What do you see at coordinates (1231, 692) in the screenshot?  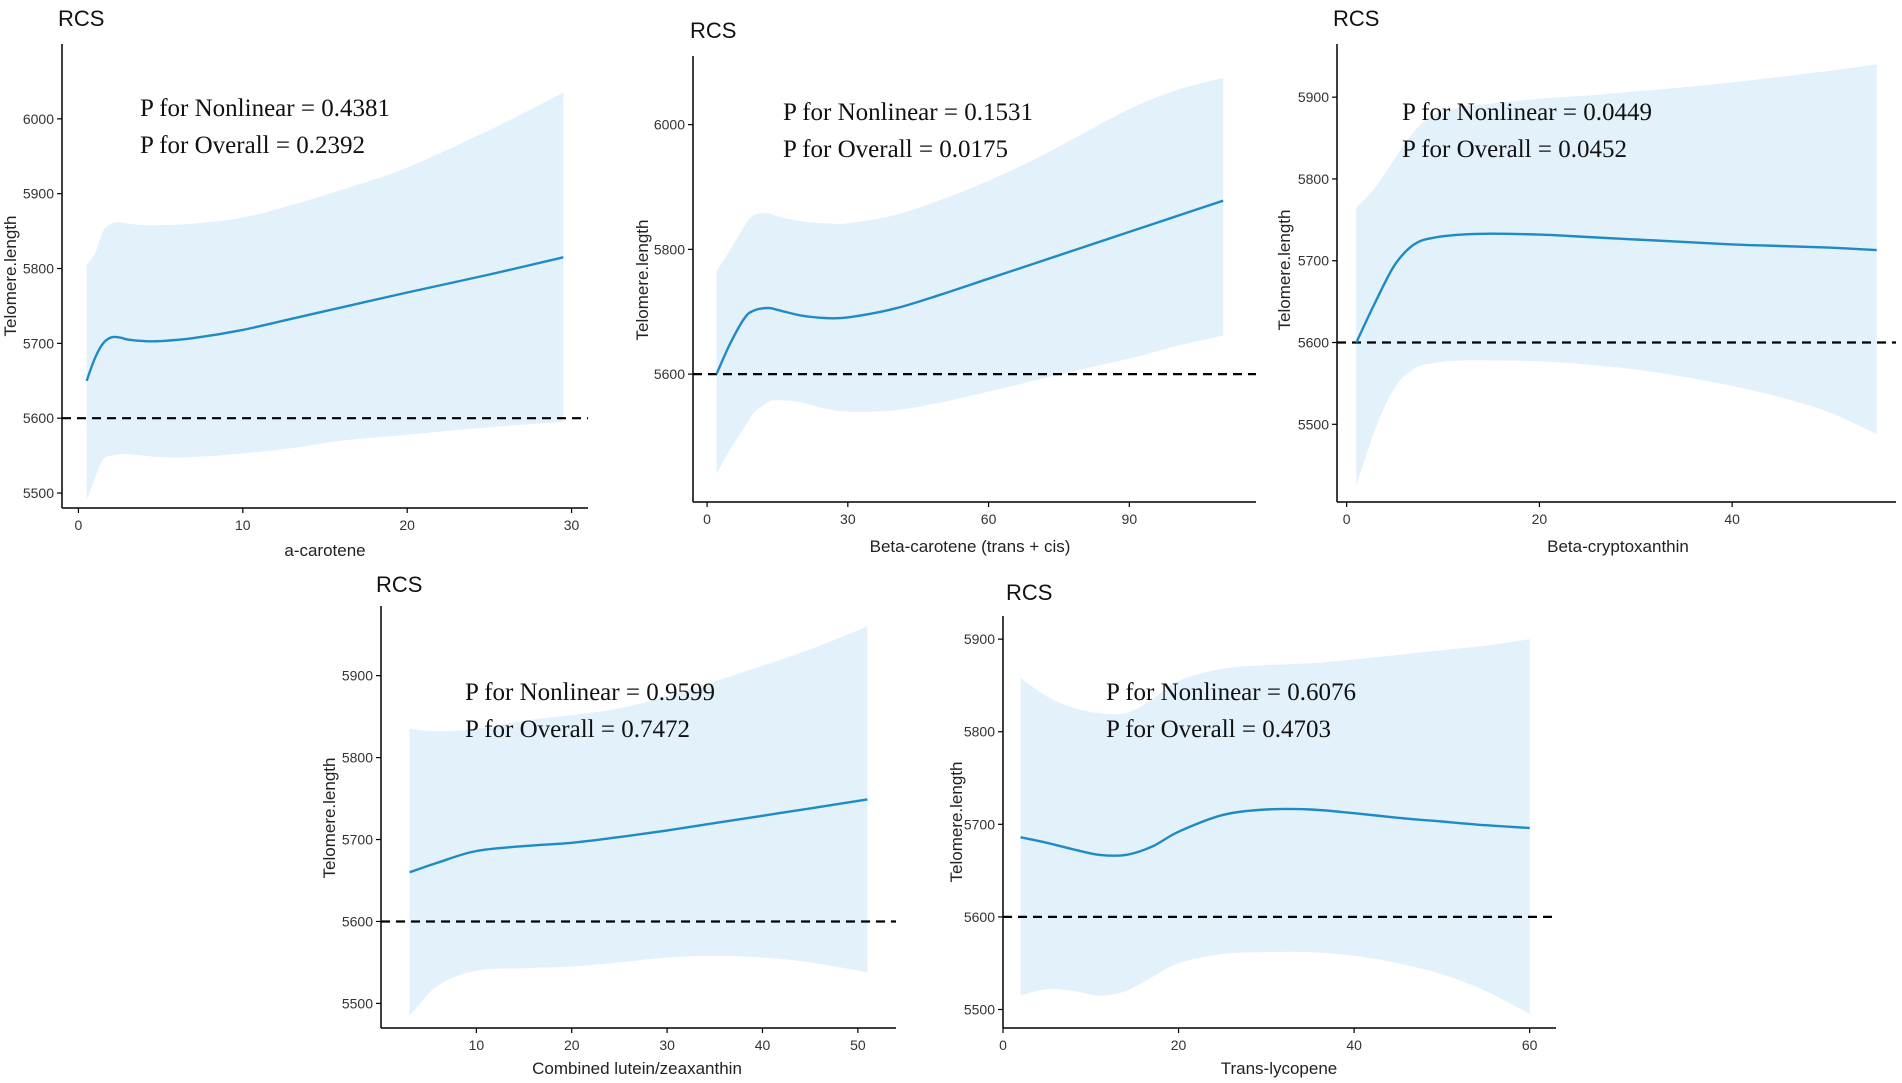 I see `p-nonlinear-annotation: P for Nonlinear = 0.6076` at bounding box center [1231, 692].